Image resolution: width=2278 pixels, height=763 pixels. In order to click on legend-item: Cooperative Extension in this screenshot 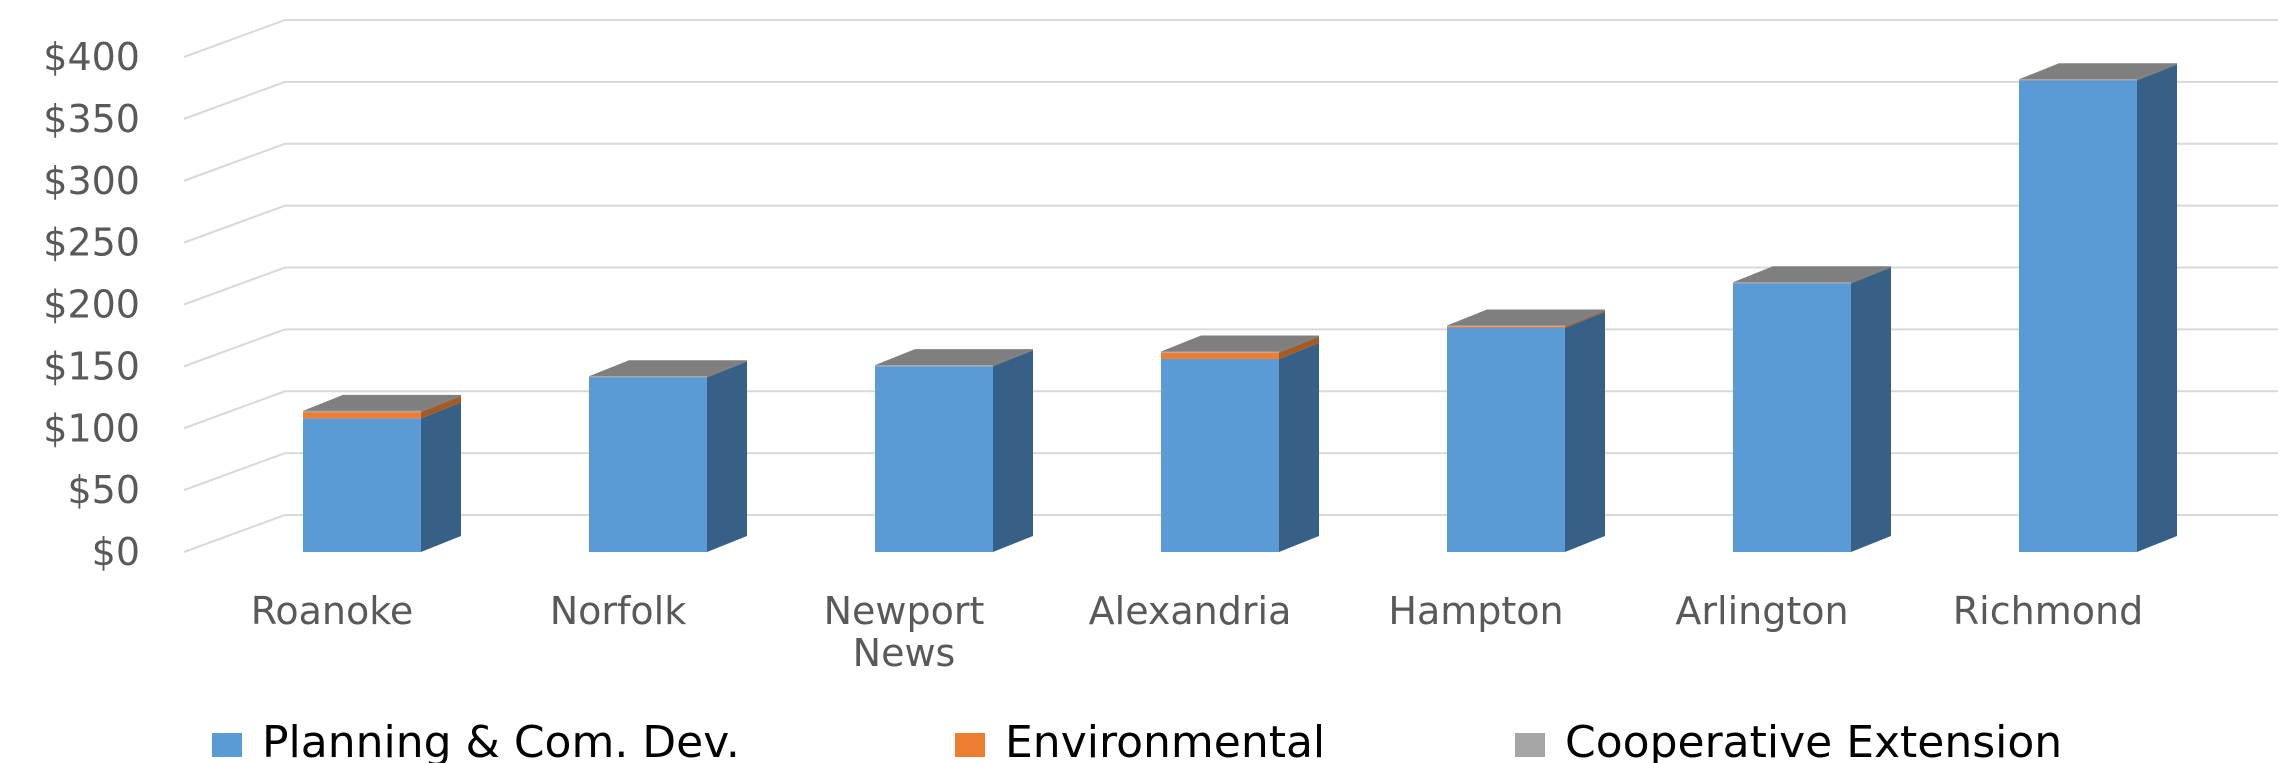, I will do `click(1788, 740)`.